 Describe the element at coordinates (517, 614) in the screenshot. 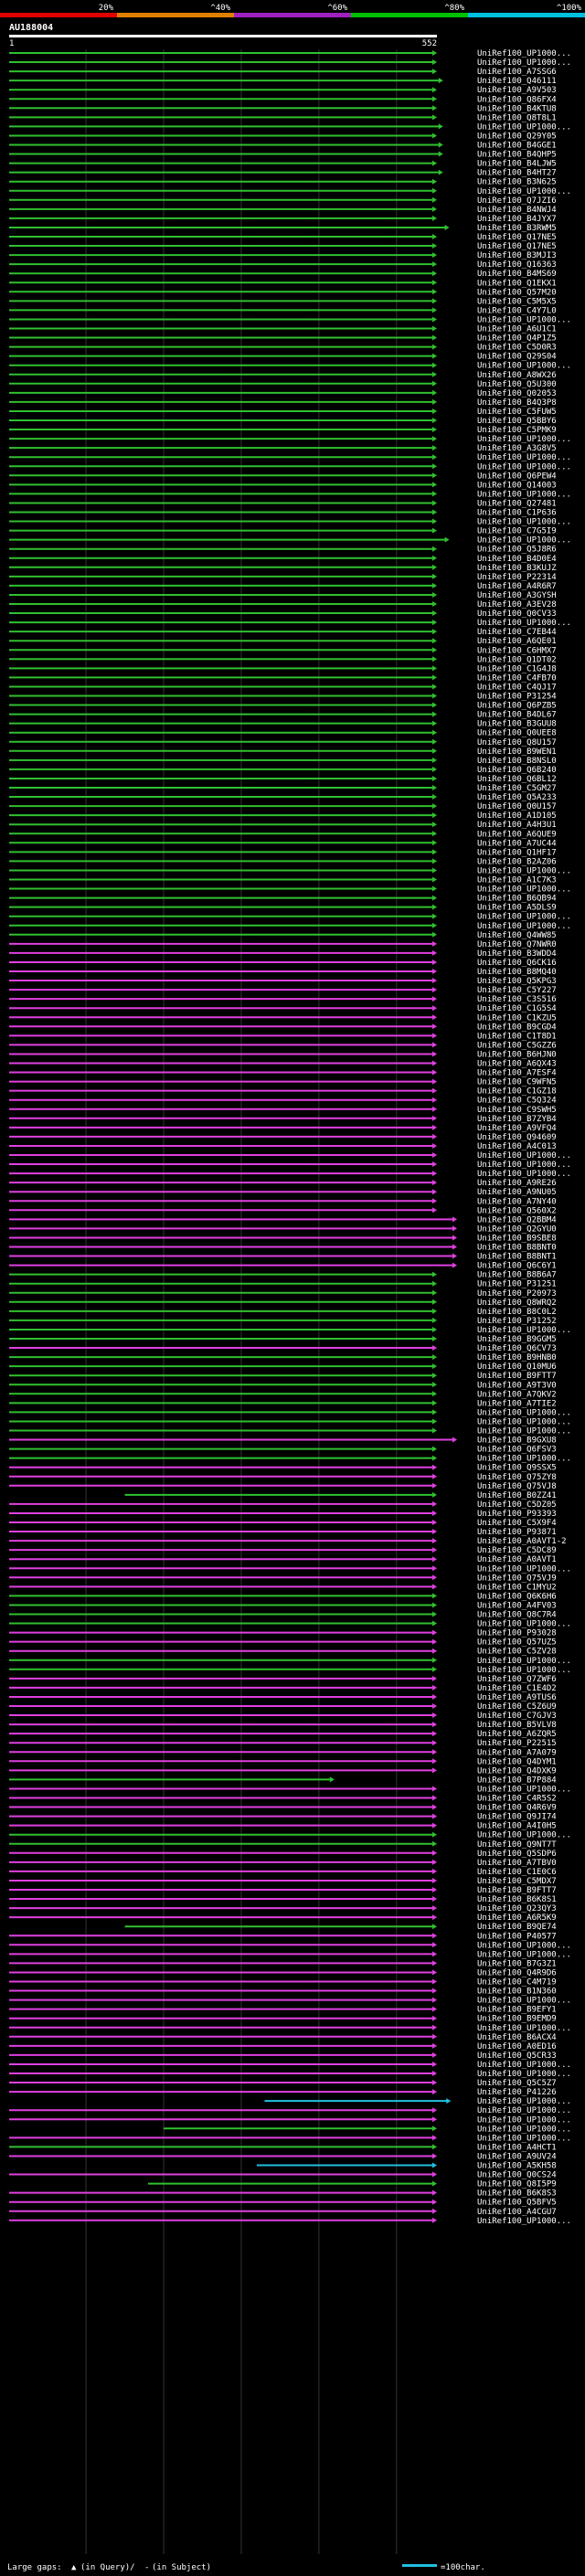

I see `hit-label: UniRef100_Q0CV33` at that location.